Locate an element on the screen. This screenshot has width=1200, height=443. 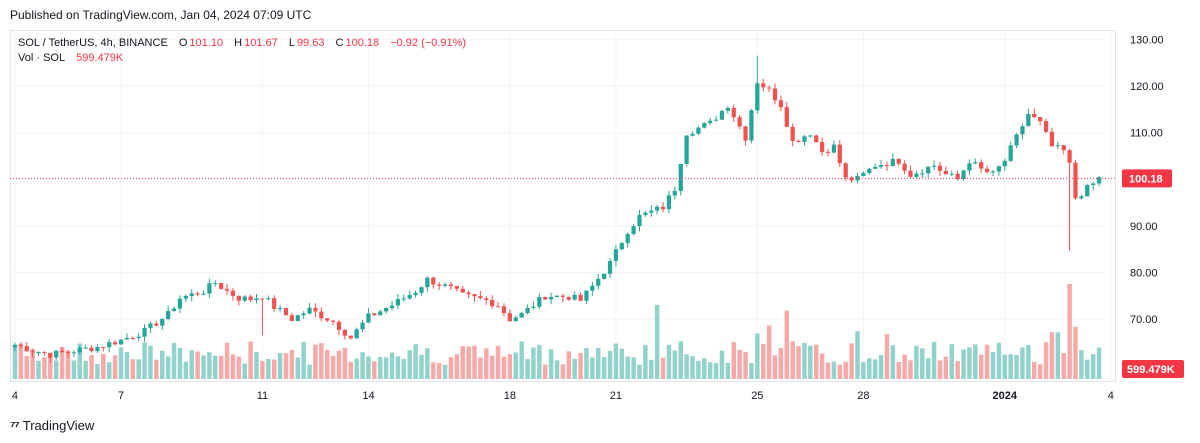
price-tick-label: 110.00 is located at coordinates (1146, 134).